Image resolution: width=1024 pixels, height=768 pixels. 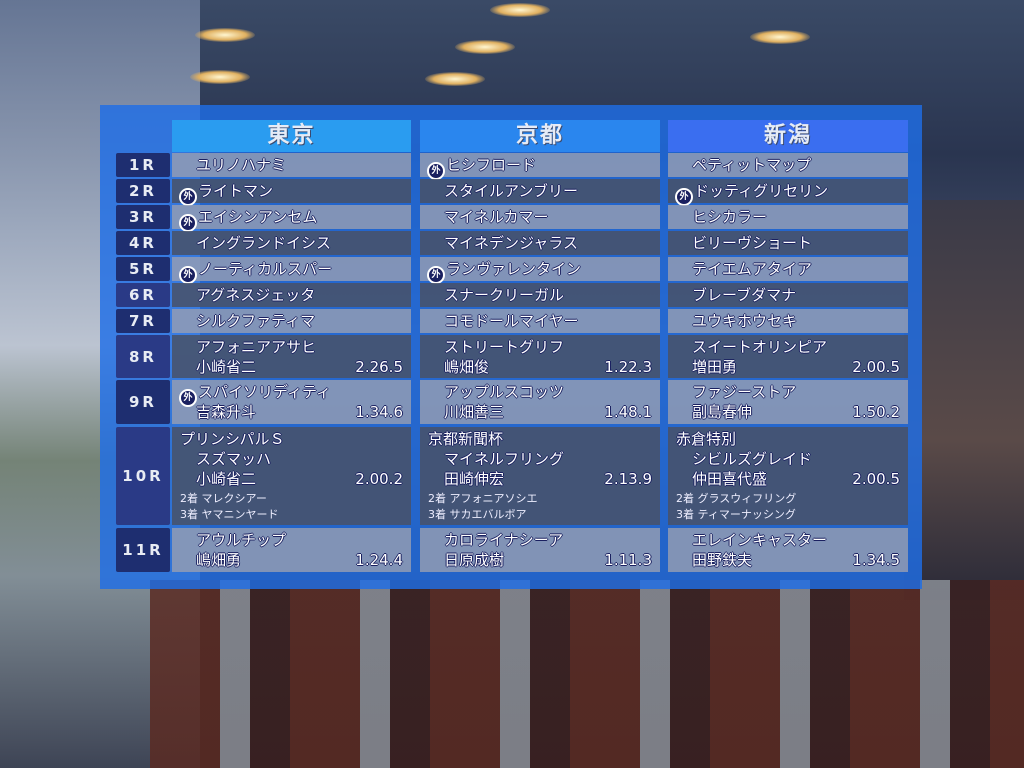 I want to click on race-result-cell: テイエムアタイア, so click(x=788, y=269).